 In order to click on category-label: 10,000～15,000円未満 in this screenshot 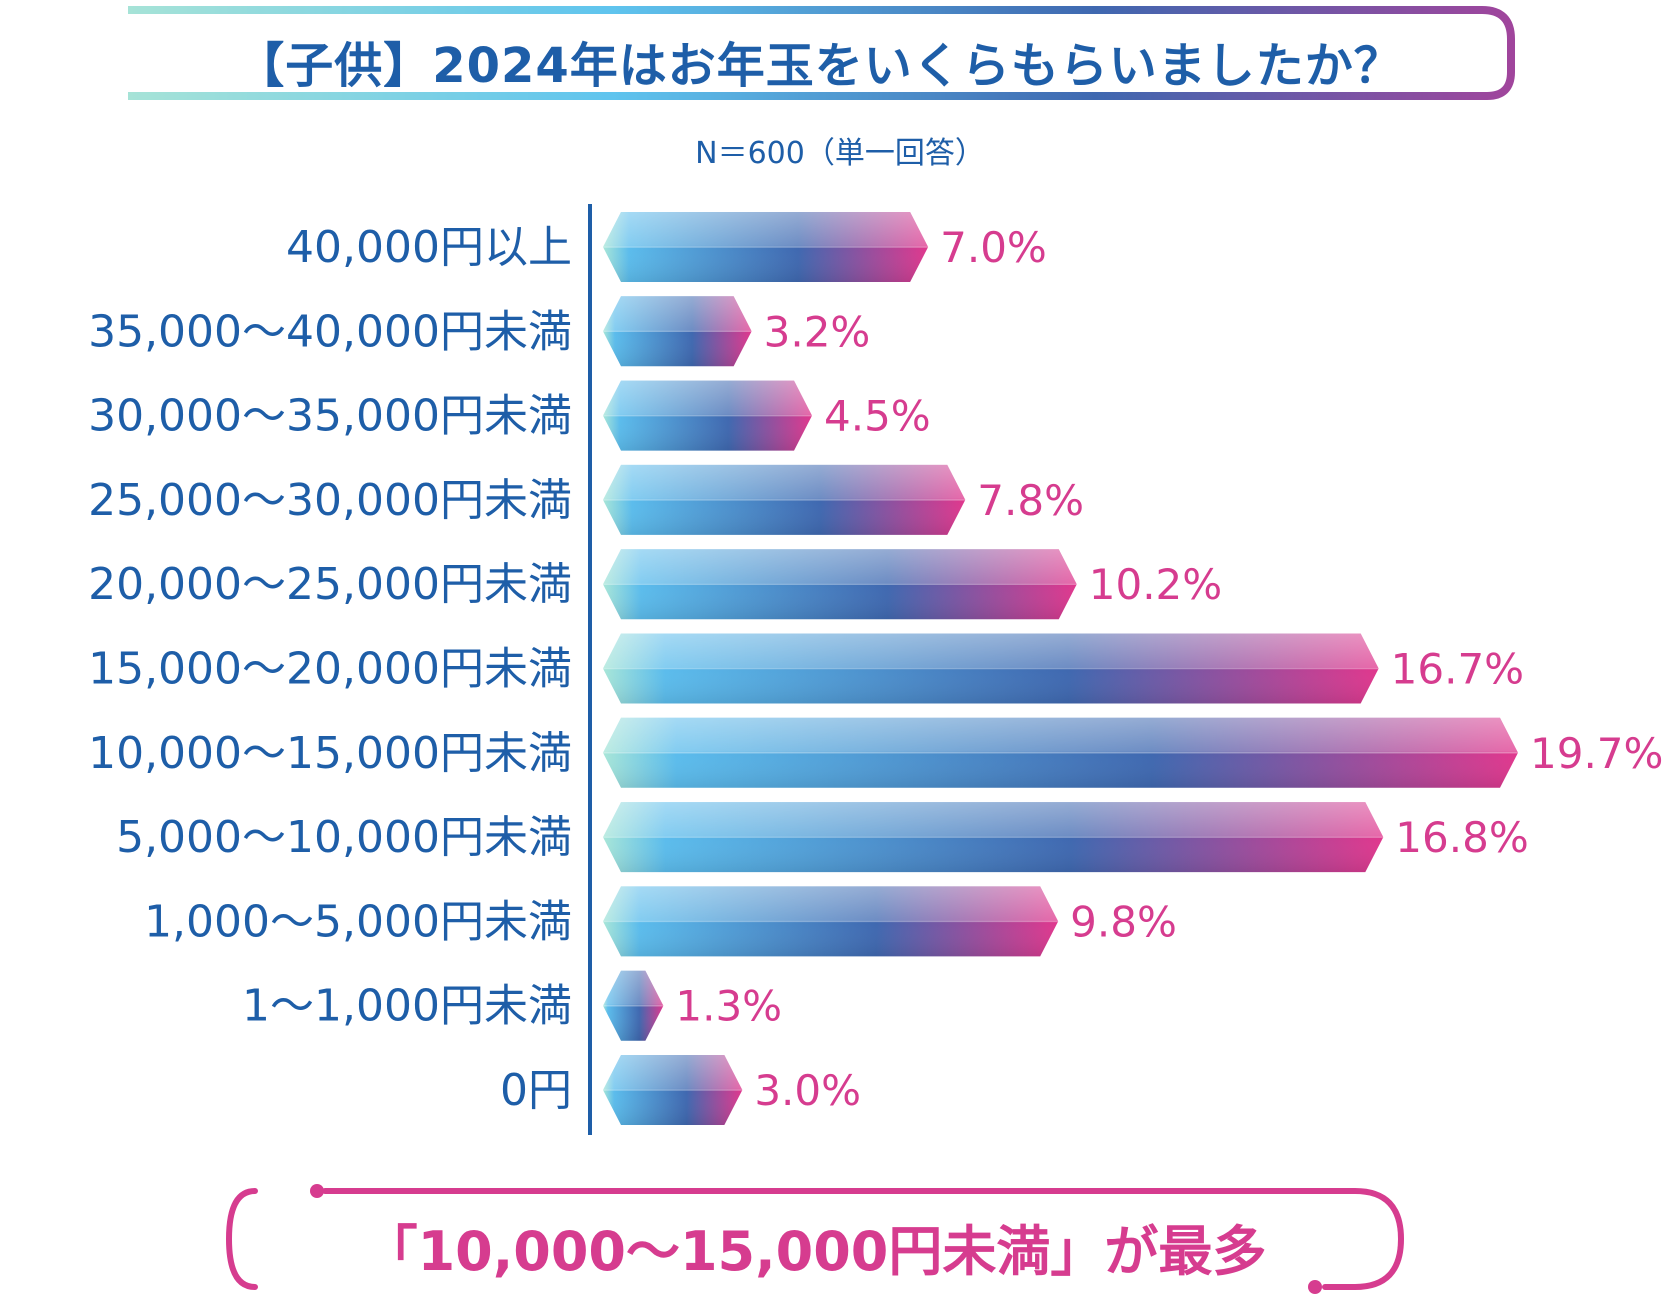, I will do `click(330, 753)`.